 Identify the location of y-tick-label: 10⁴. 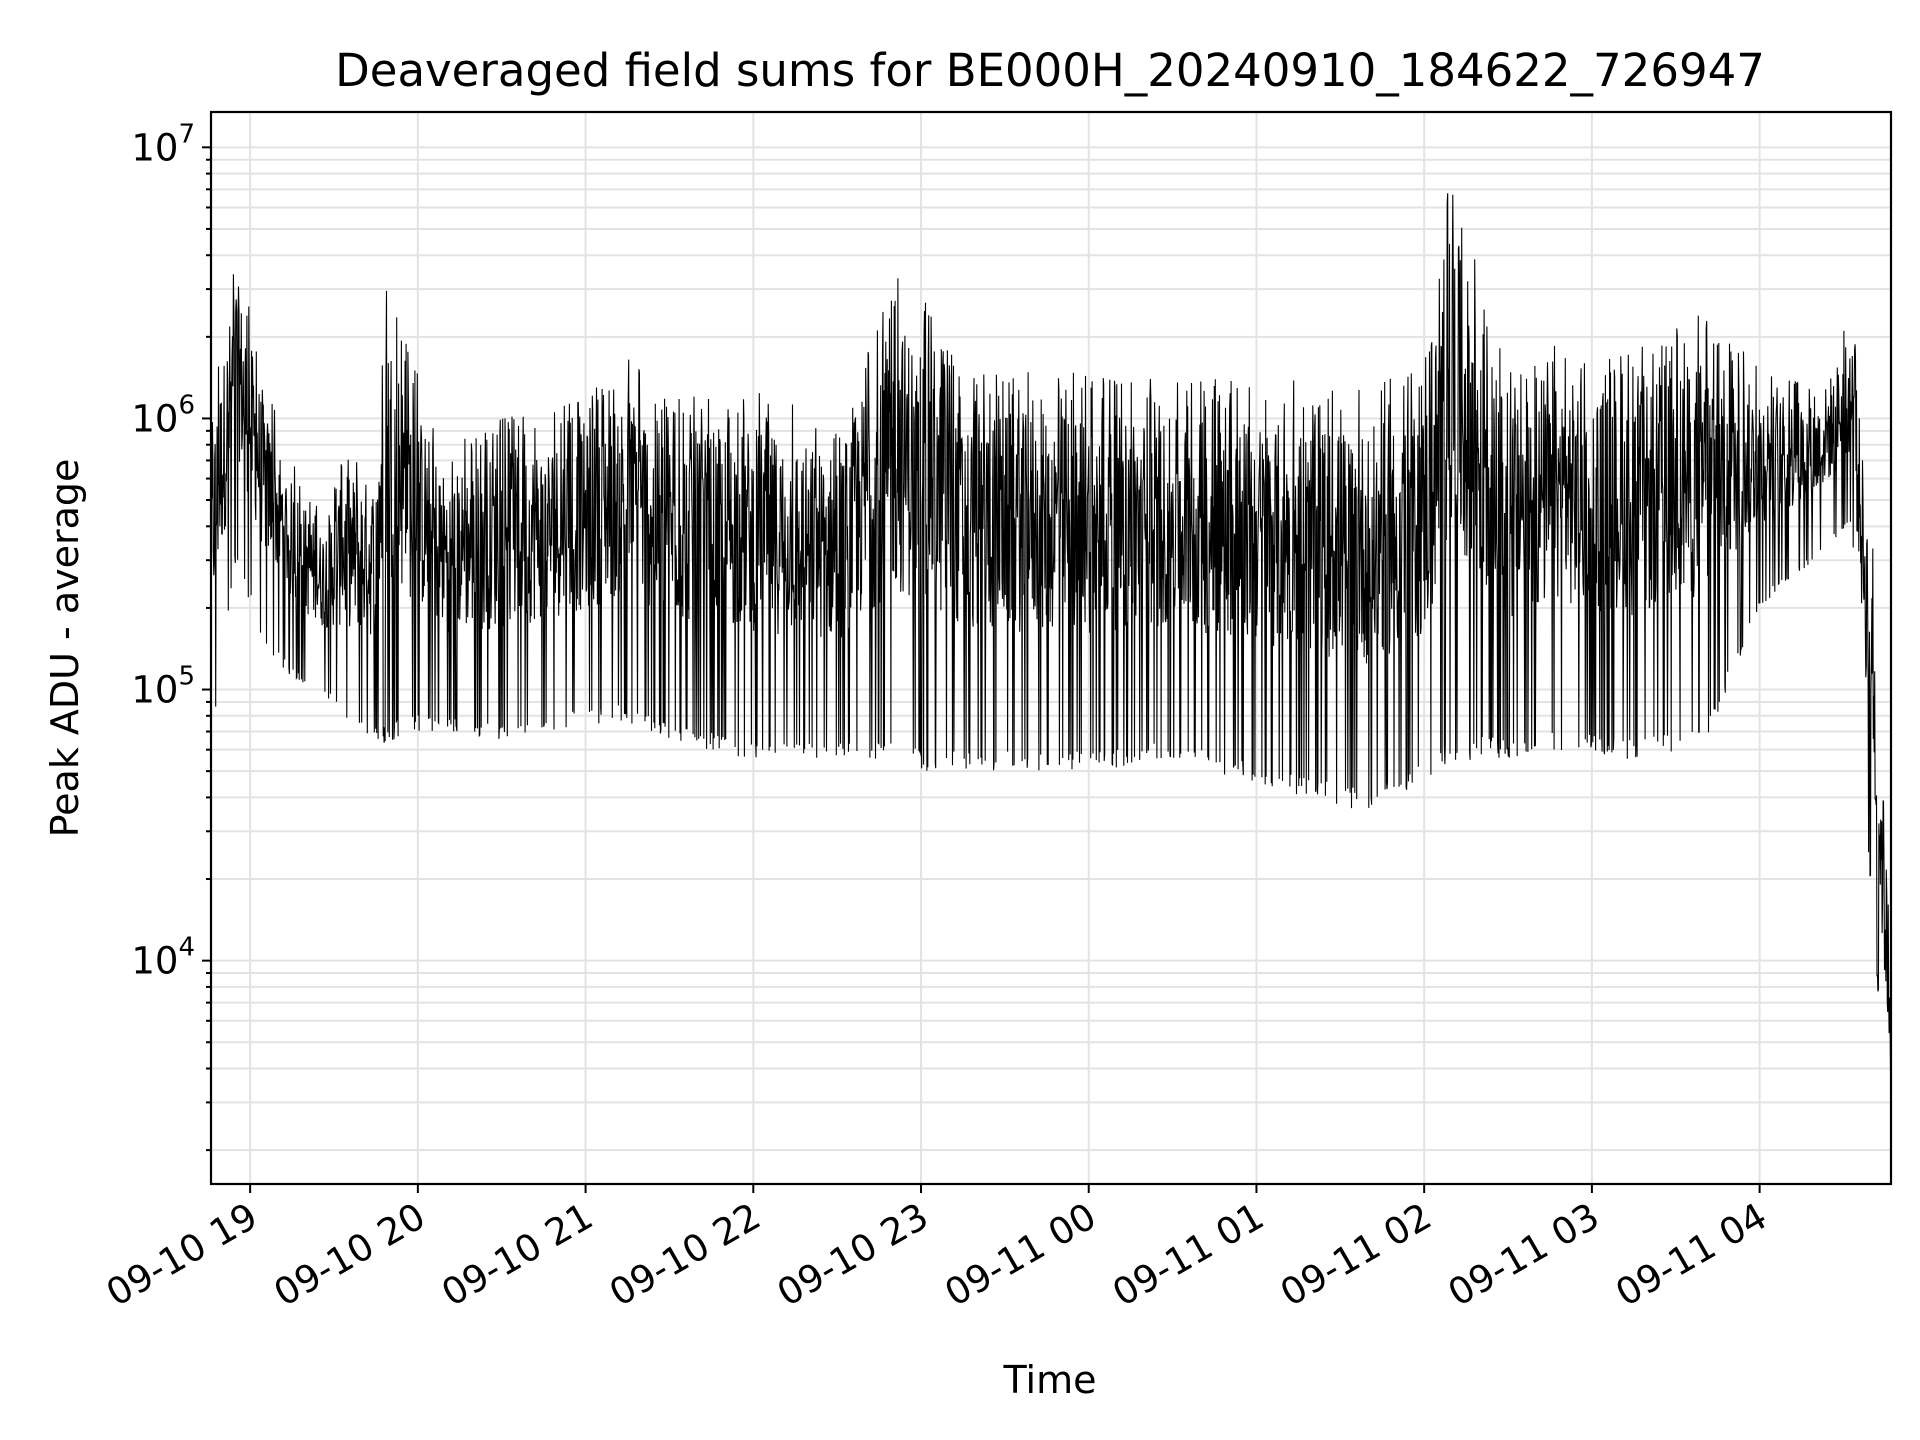
(163, 958).